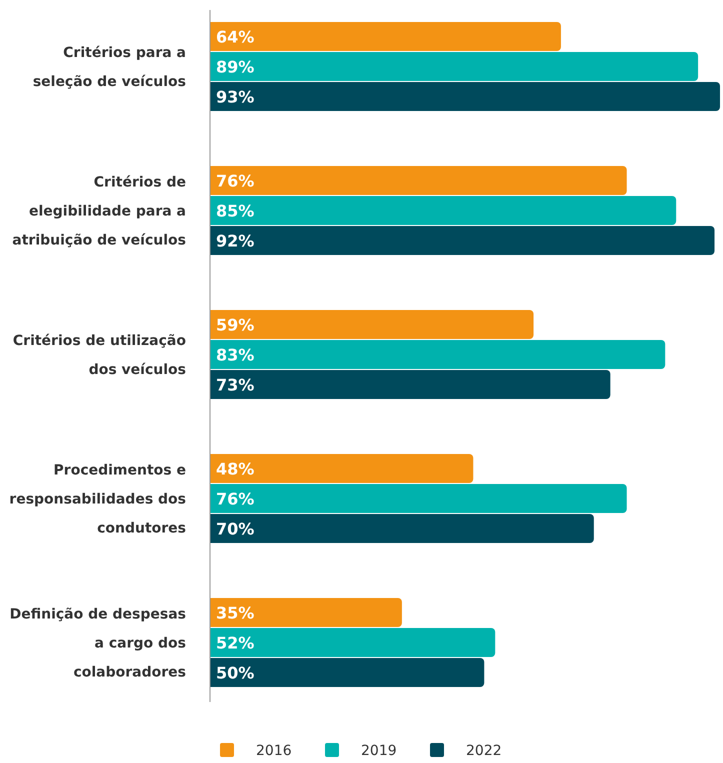  Describe the element at coordinates (235, 66) in the screenshot. I see `data-label: 89%` at that location.